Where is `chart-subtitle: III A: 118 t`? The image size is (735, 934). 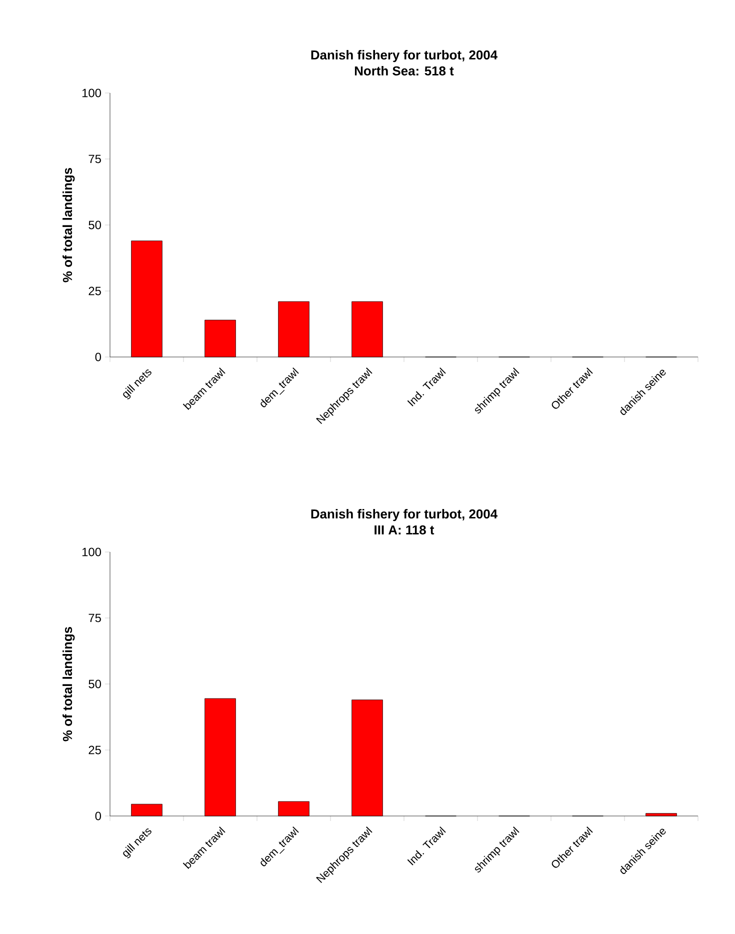 chart-subtitle: III A: 118 t is located at coordinates (404, 529).